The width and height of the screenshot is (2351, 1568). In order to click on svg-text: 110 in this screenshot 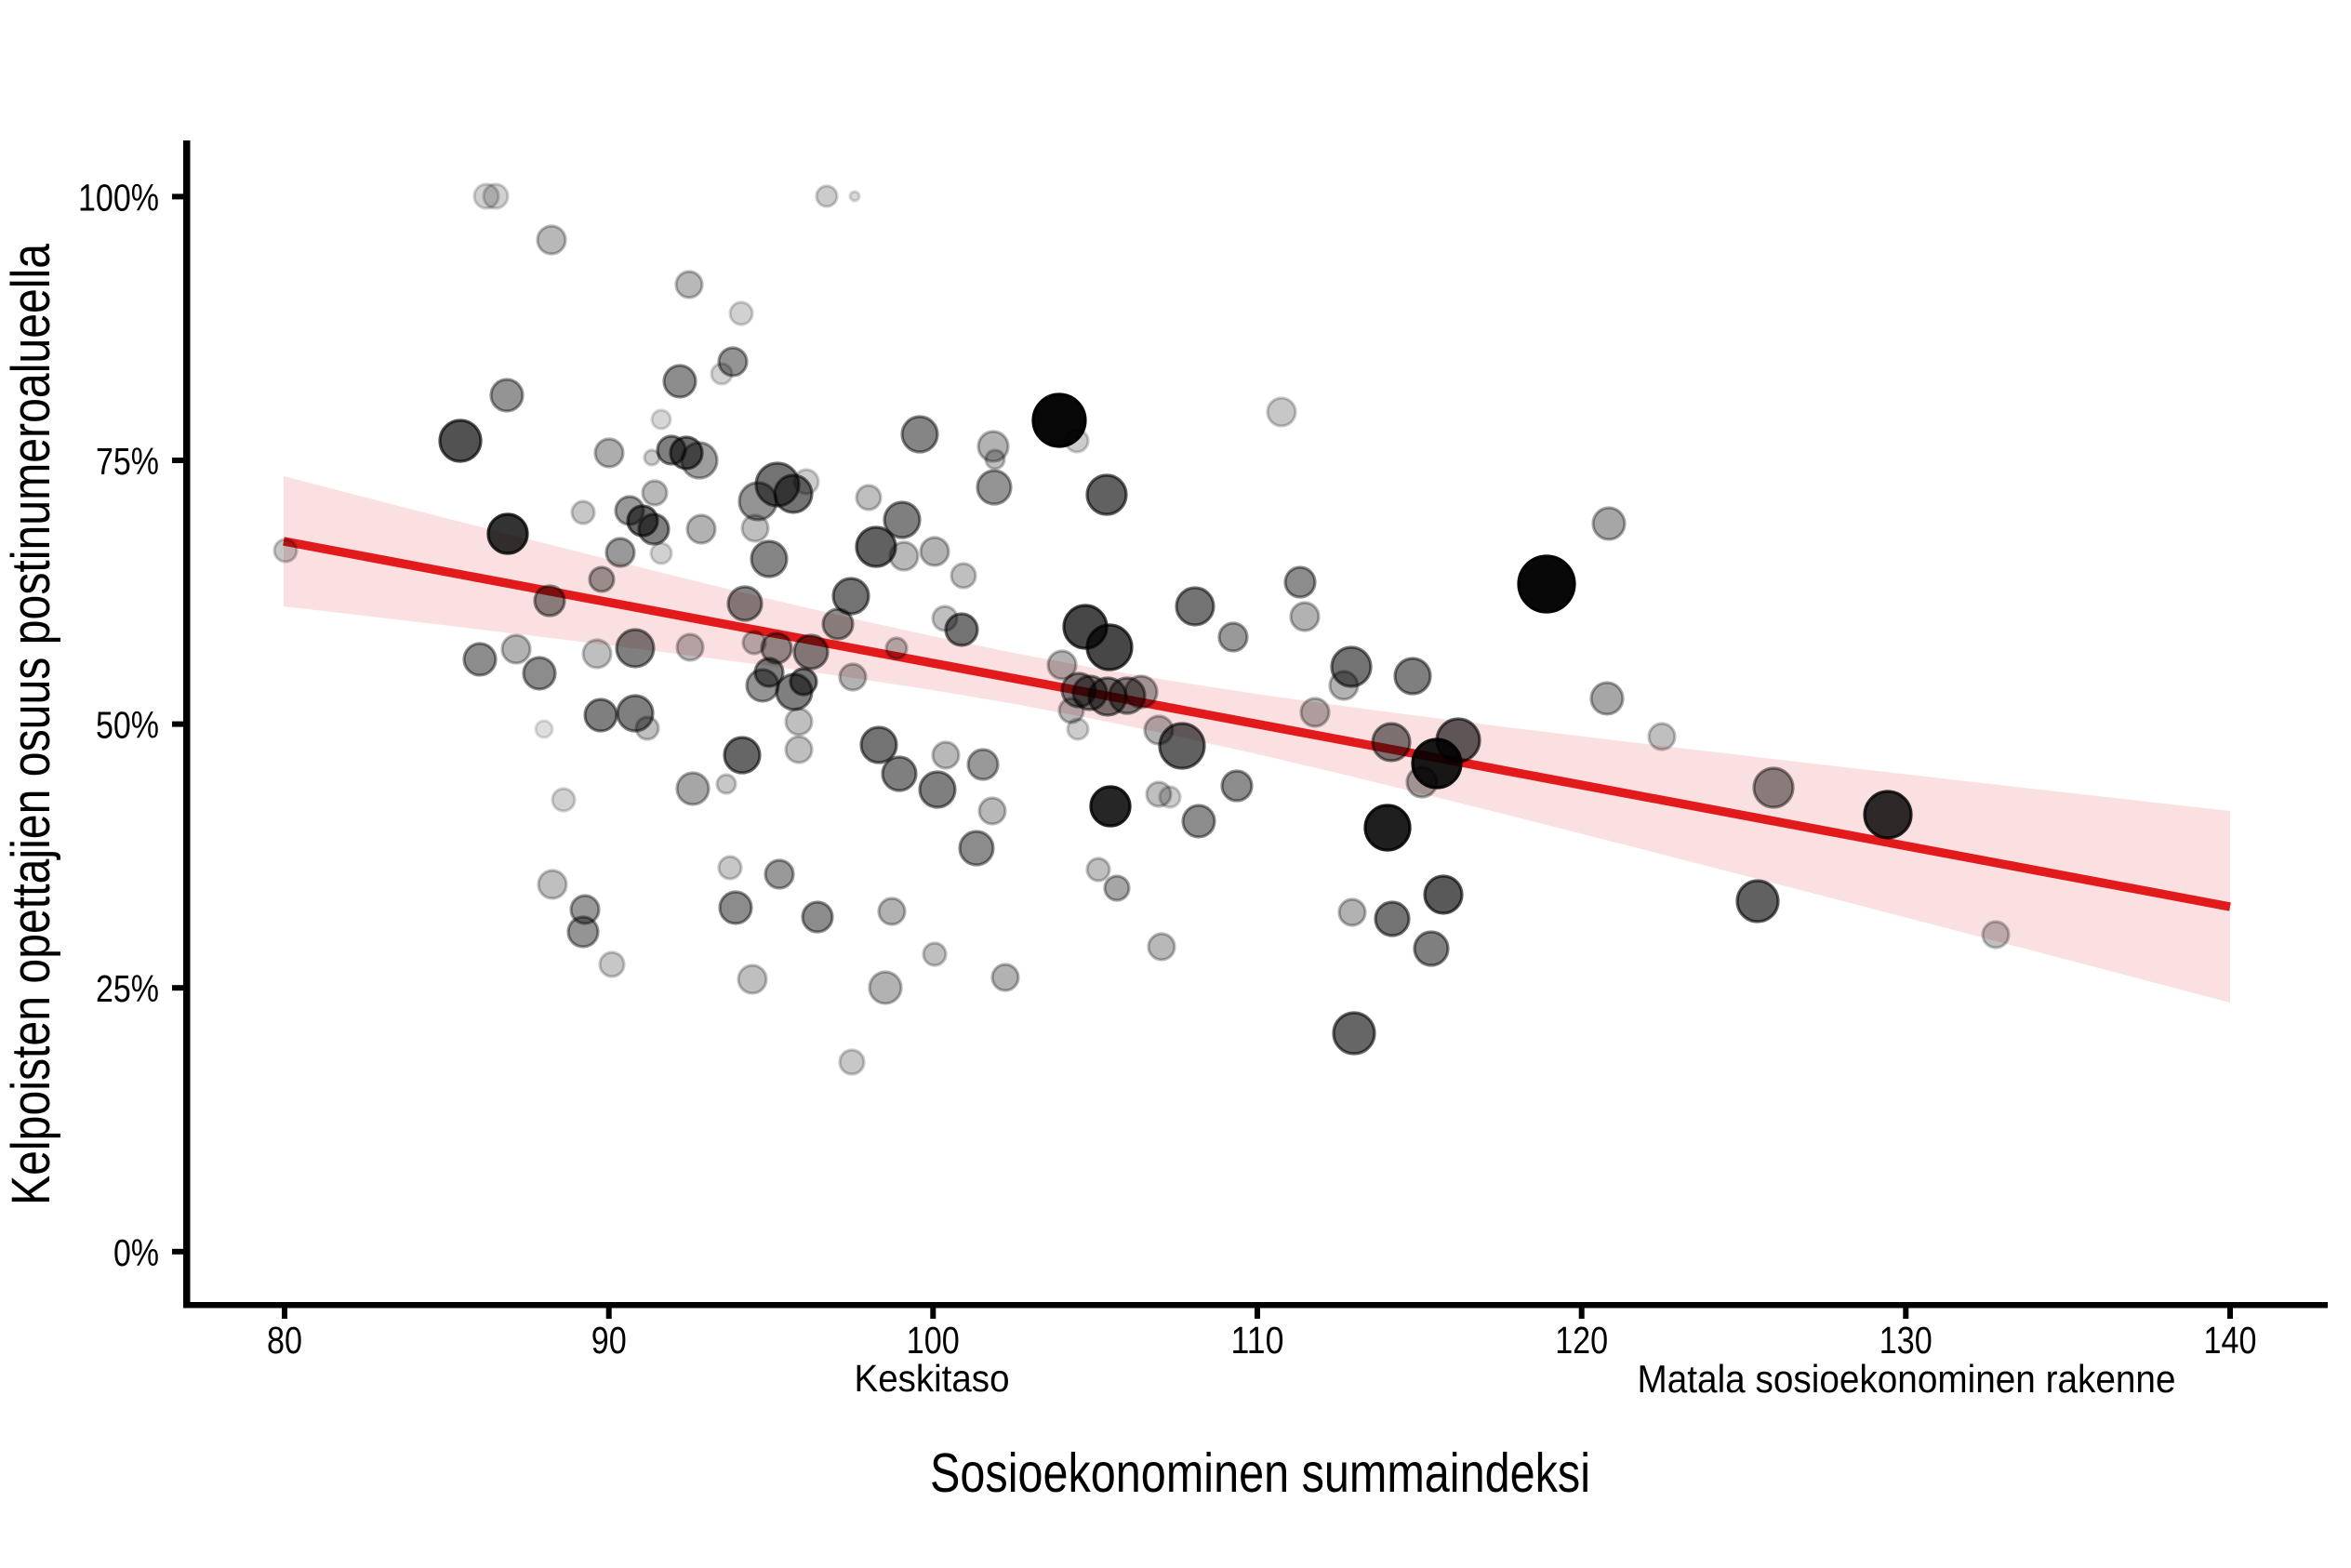, I will do `click(1257, 1340)`.